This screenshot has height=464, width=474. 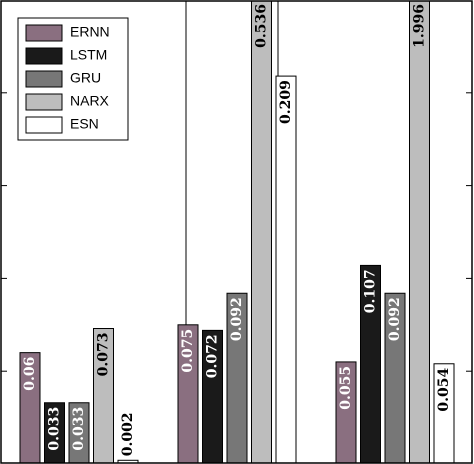 I want to click on value-label: 0.054, so click(x=444, y=390).